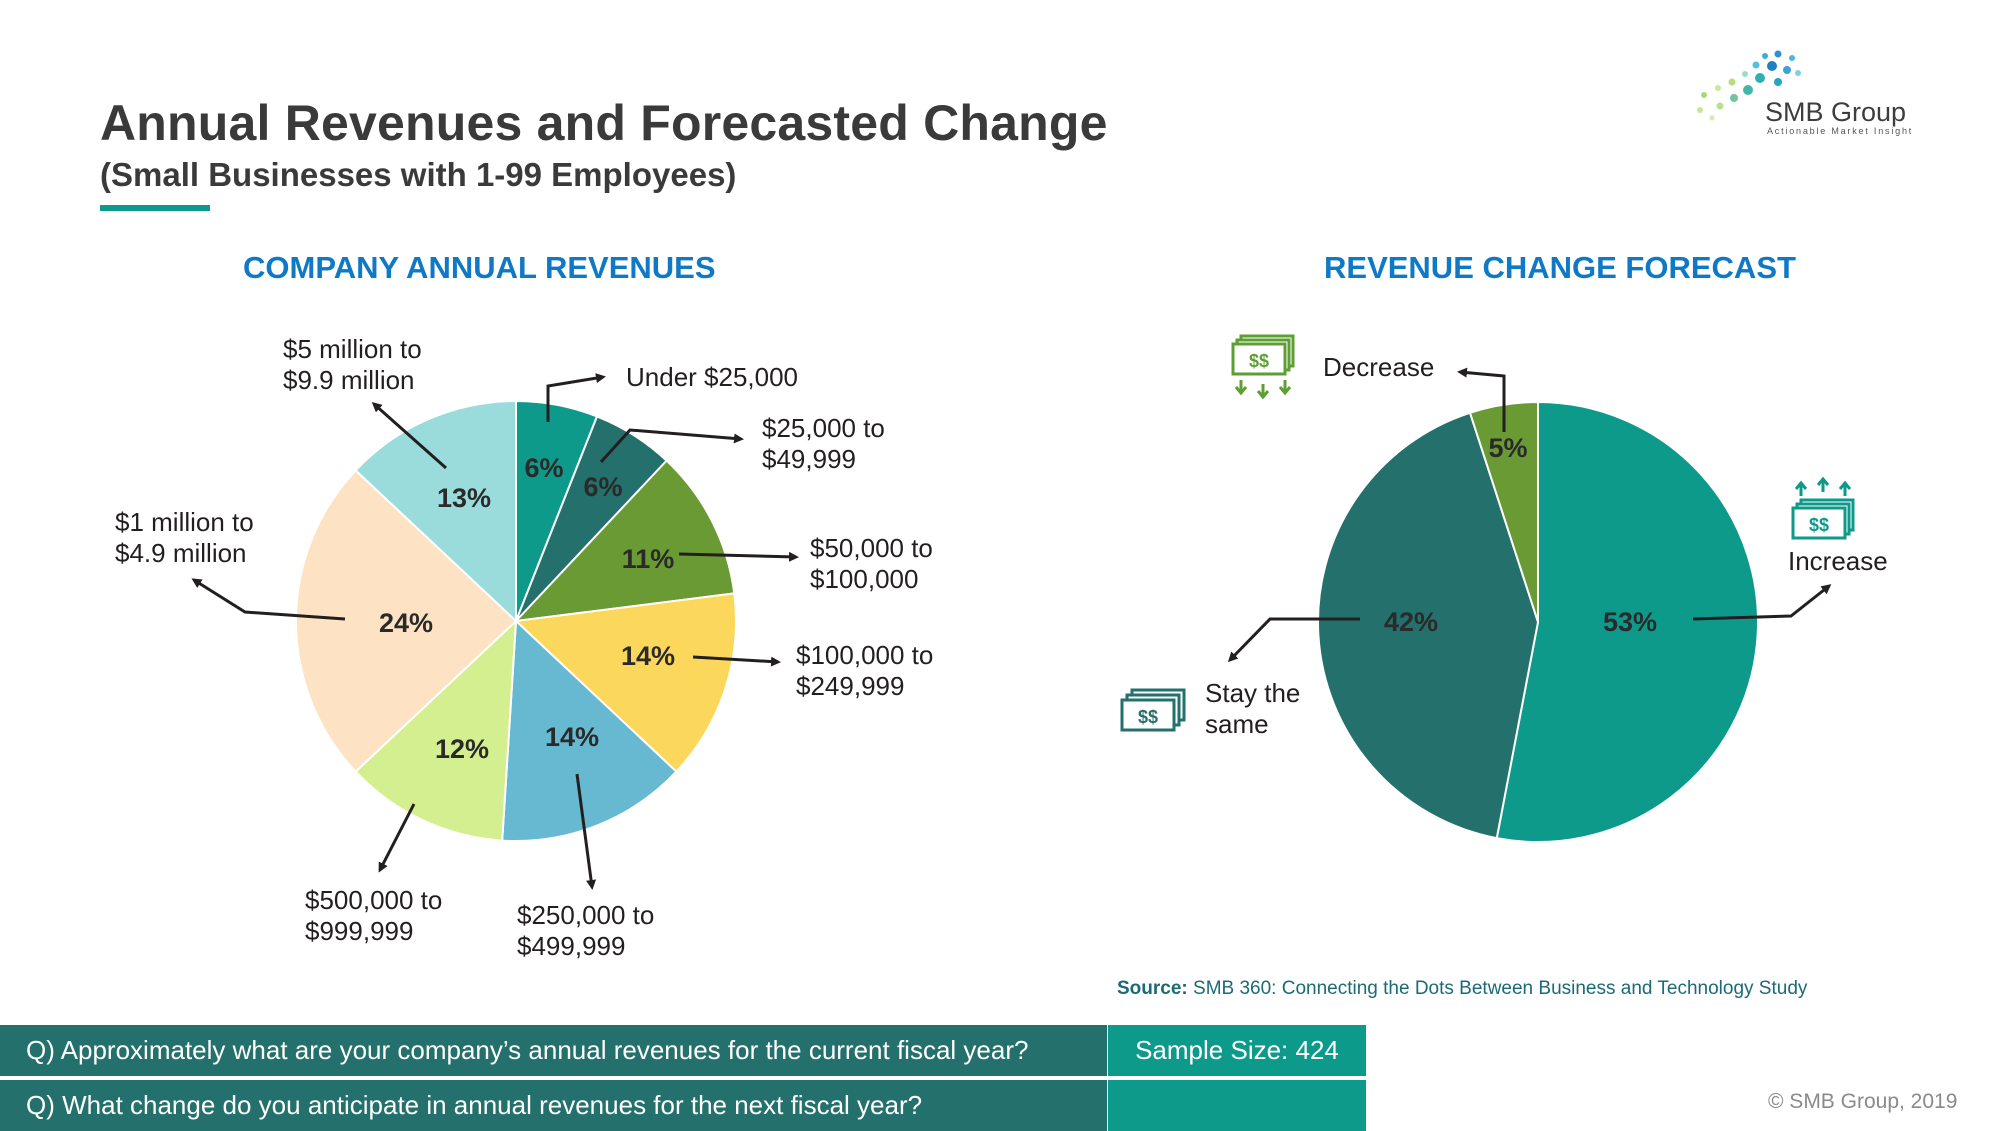  Describe the element at coordinates (418, 174) in the screenshot. I see `page-subtitle: (Small Businesses with 1-99 Employees)` at that location.